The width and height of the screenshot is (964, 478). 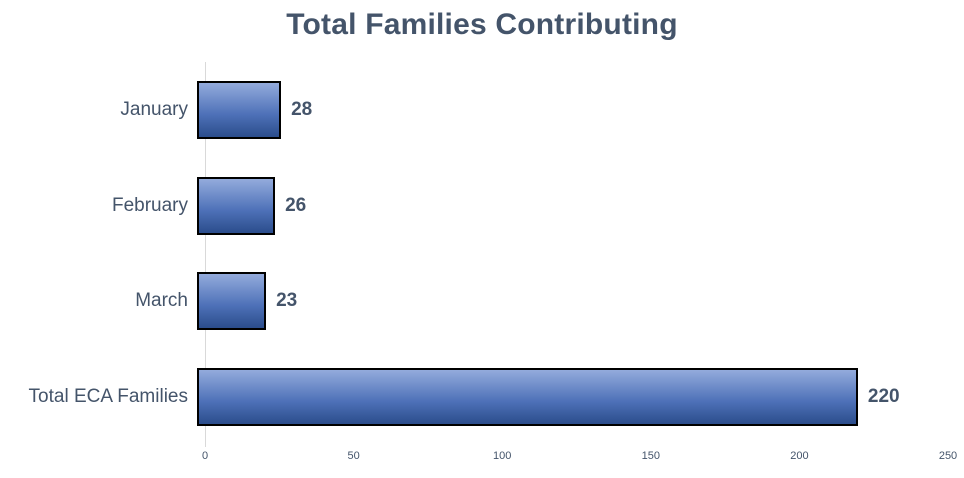 What do you see at coordinates (482, 24) in the screenshot?
I see `chart-title: Total Families Contributing` at bounding box center [482, 24].